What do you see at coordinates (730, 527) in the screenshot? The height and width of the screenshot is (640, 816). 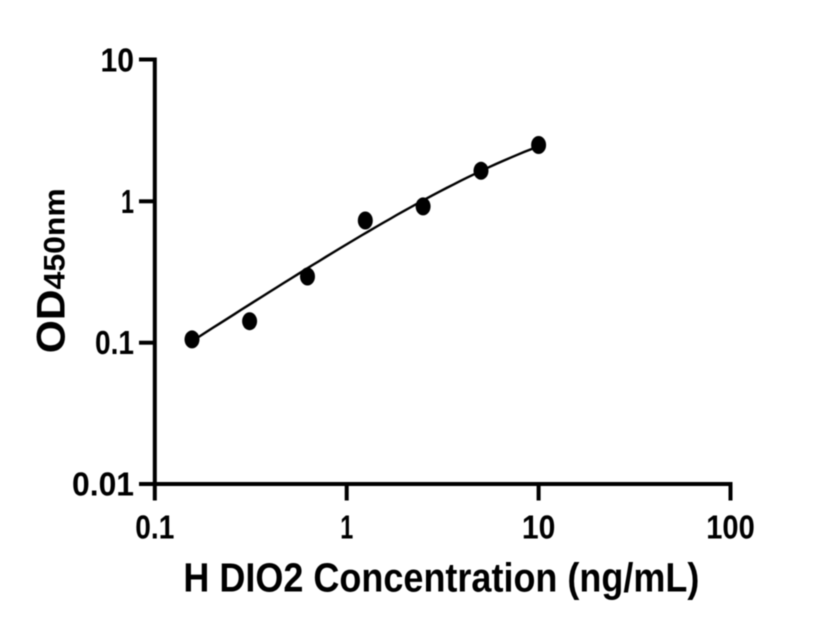 I see `svg-text: 100` at bounding box center [730, 527].